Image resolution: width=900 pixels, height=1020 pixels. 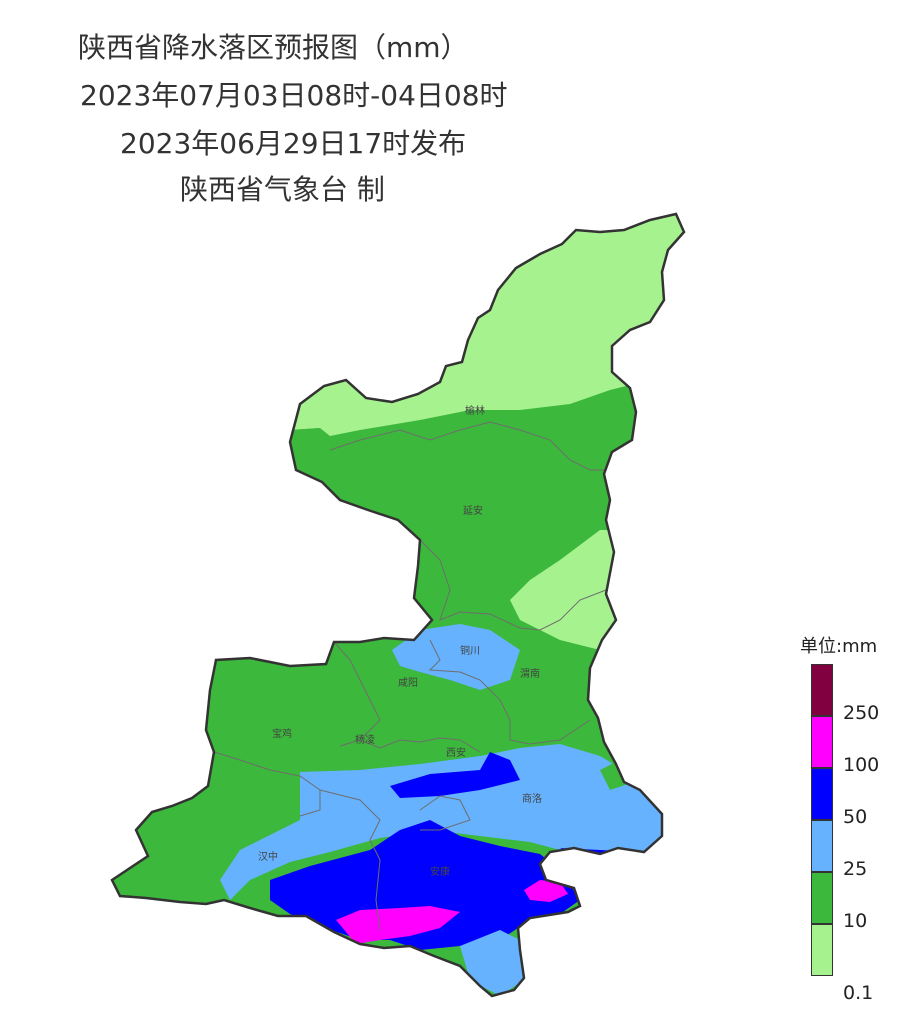 I want to click on zone-25-50-south, so click(x=445, y=822).